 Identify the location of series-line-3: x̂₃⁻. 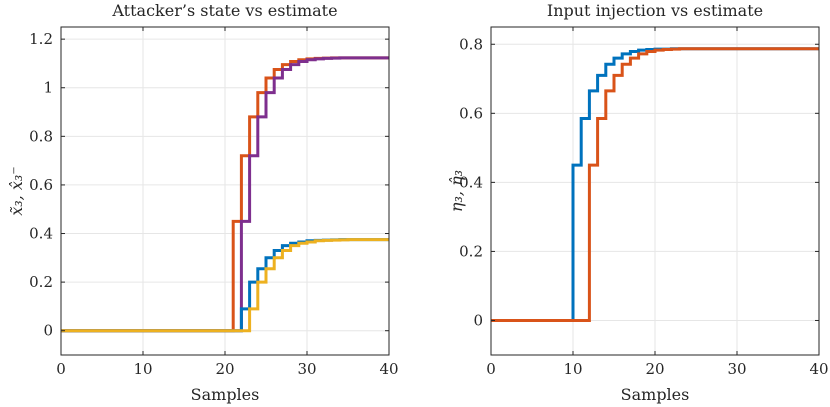
(225, 285).